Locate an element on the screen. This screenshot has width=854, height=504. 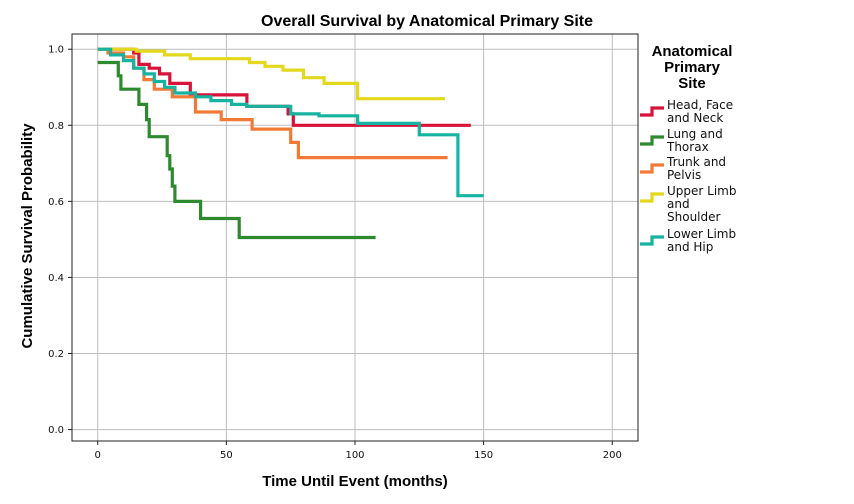
x-tick-label: 150 is located at coordinates (483, 455).